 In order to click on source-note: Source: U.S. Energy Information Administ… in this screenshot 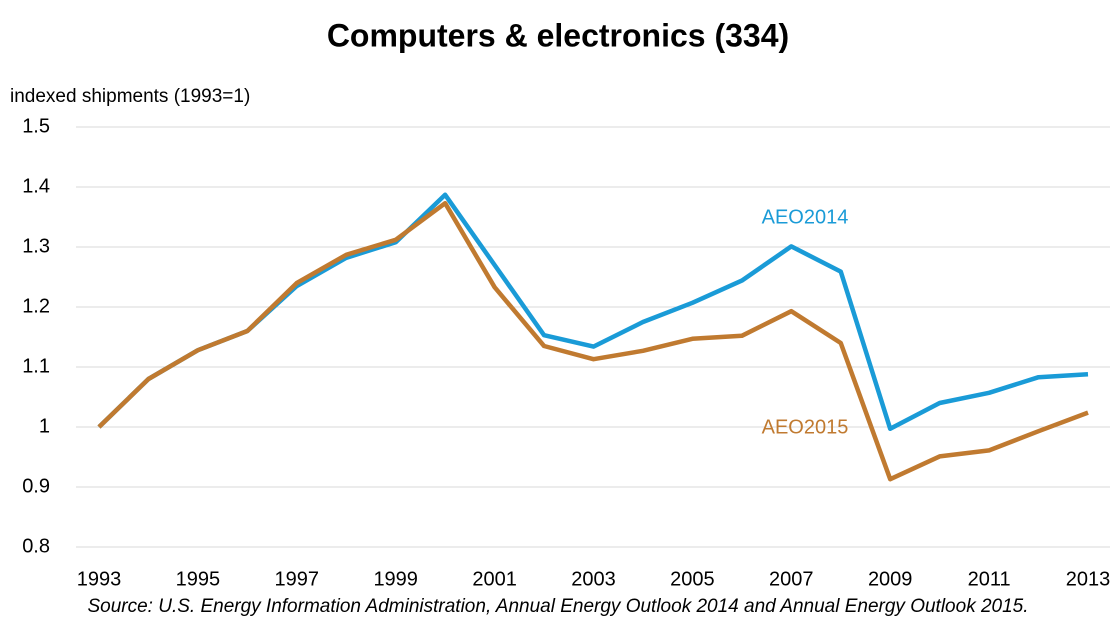, I will do `click(557, 606)`.